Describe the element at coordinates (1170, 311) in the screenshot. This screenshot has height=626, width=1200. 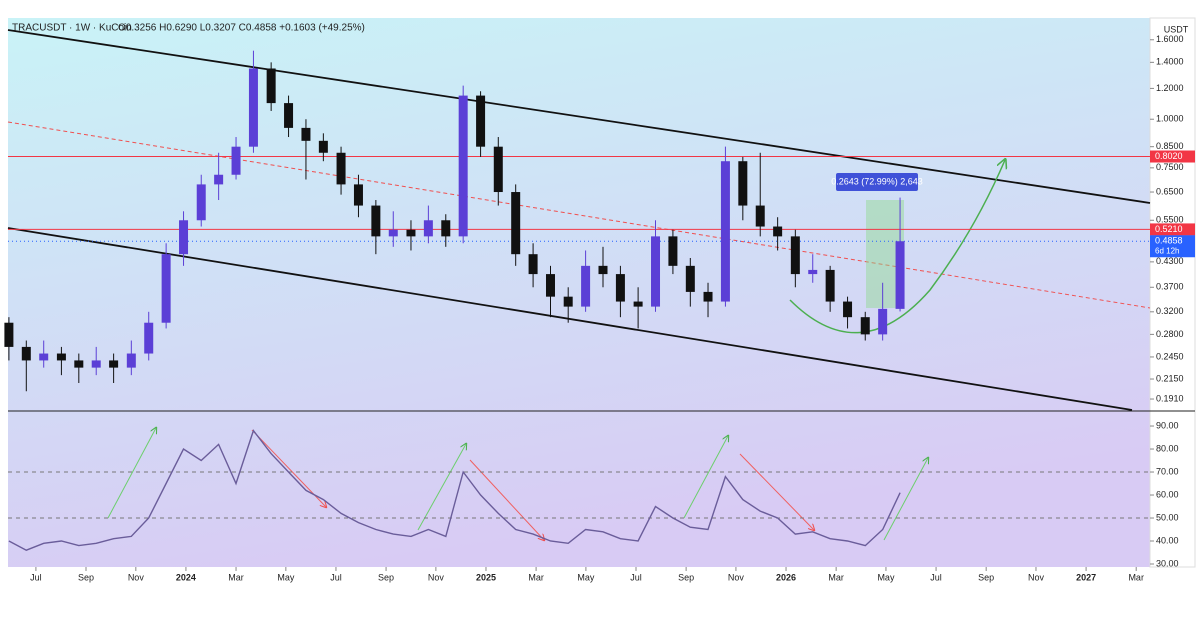
I see `y-tick-label: 0.3200` at that location.